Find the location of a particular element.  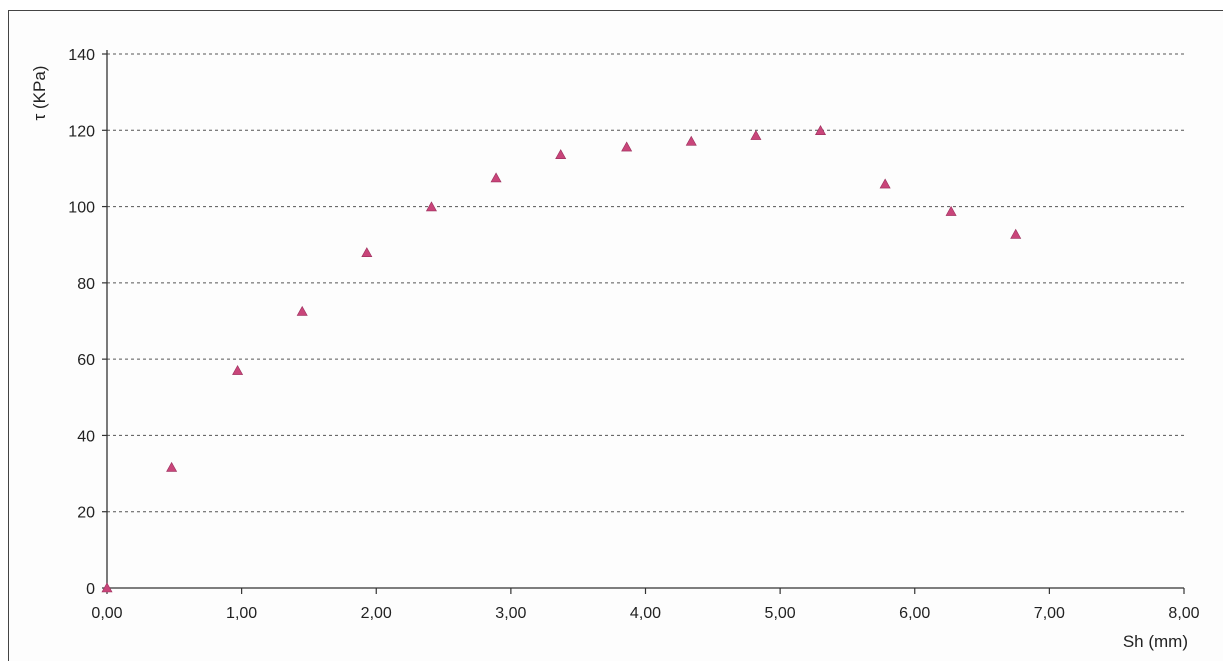

x-tick-label: 8,00 is located at coordinates (1183, 613).